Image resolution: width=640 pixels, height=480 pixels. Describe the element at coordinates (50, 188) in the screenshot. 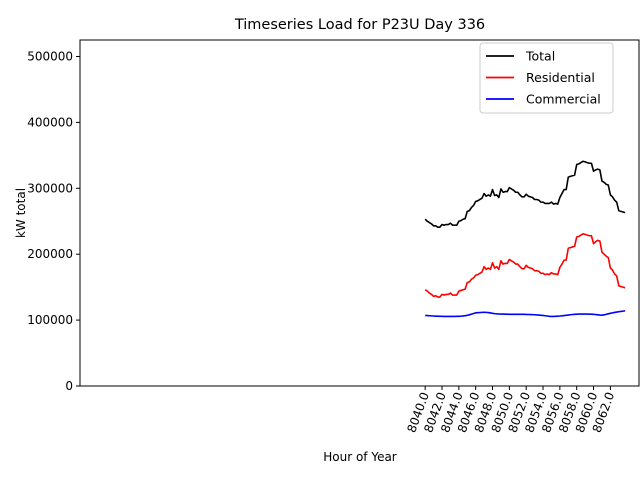

I see `y-tick-label: 300000` at that location.